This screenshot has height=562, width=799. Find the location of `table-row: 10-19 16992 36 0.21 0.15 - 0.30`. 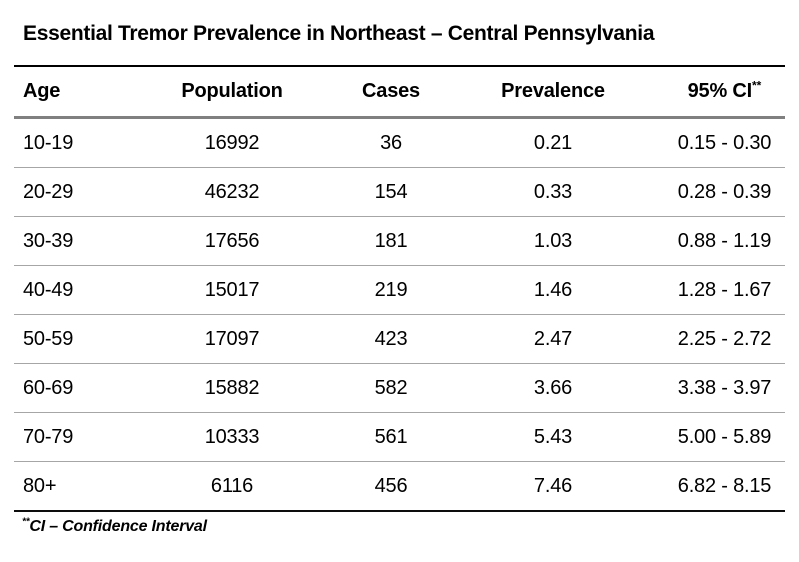

table-row: 10-19 16992 36 0.21 0.15 - 0.30 is located at coordinates (399, 143).